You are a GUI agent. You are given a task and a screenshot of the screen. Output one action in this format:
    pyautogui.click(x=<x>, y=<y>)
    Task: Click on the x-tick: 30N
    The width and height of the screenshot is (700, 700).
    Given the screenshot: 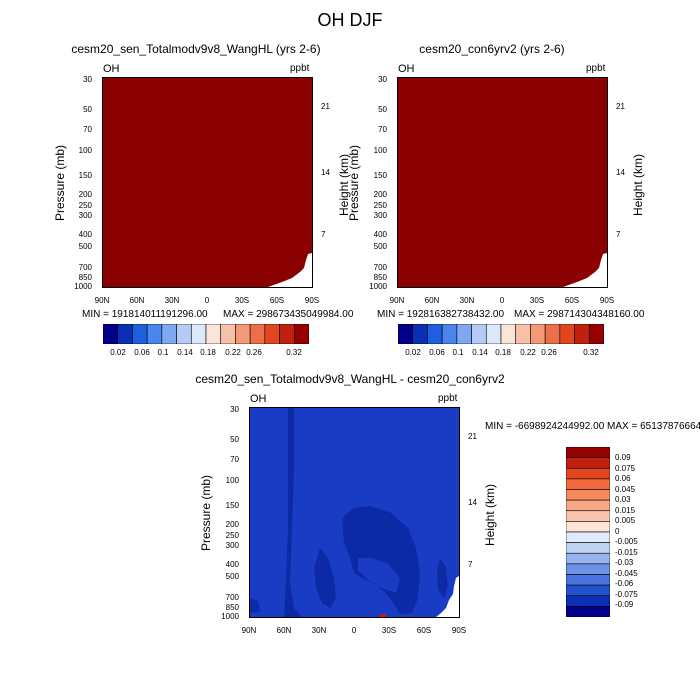 What is the action you would take?
    pyautogui.click(x=467, y=300)
    